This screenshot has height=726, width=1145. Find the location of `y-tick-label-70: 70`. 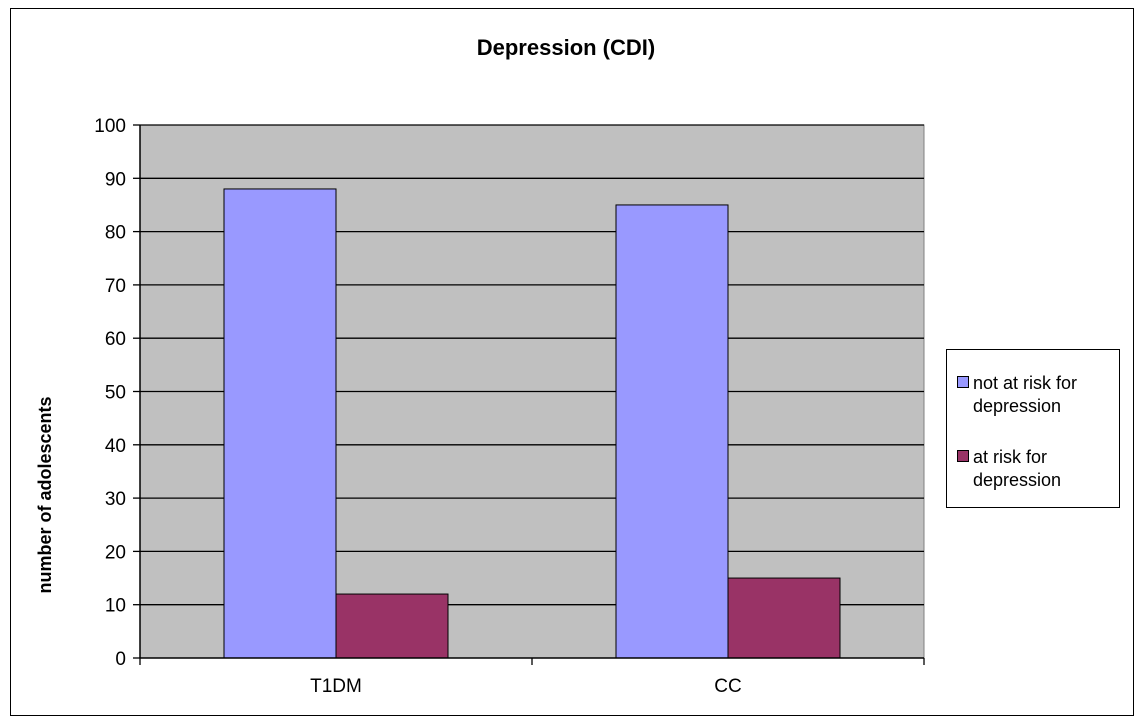

y-tick-label-70: 70 is located at coordinates (115, 286).